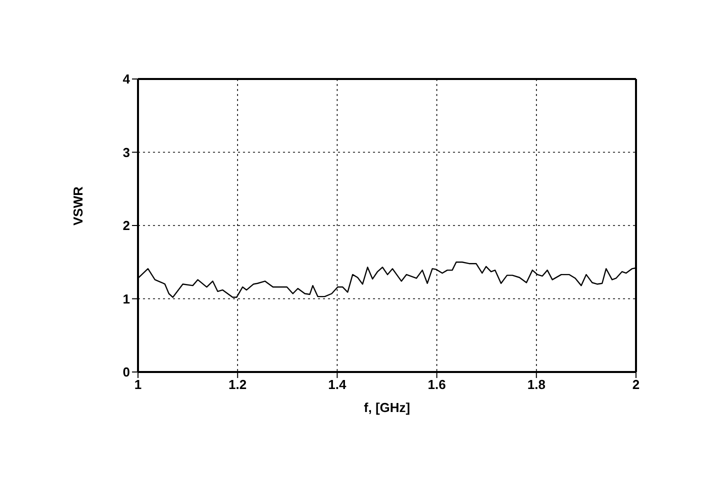 Image resolution: width=720 pixels, height=500 pixels. I want to click on x-axis-title: f, [GHz], so click(387, 407).